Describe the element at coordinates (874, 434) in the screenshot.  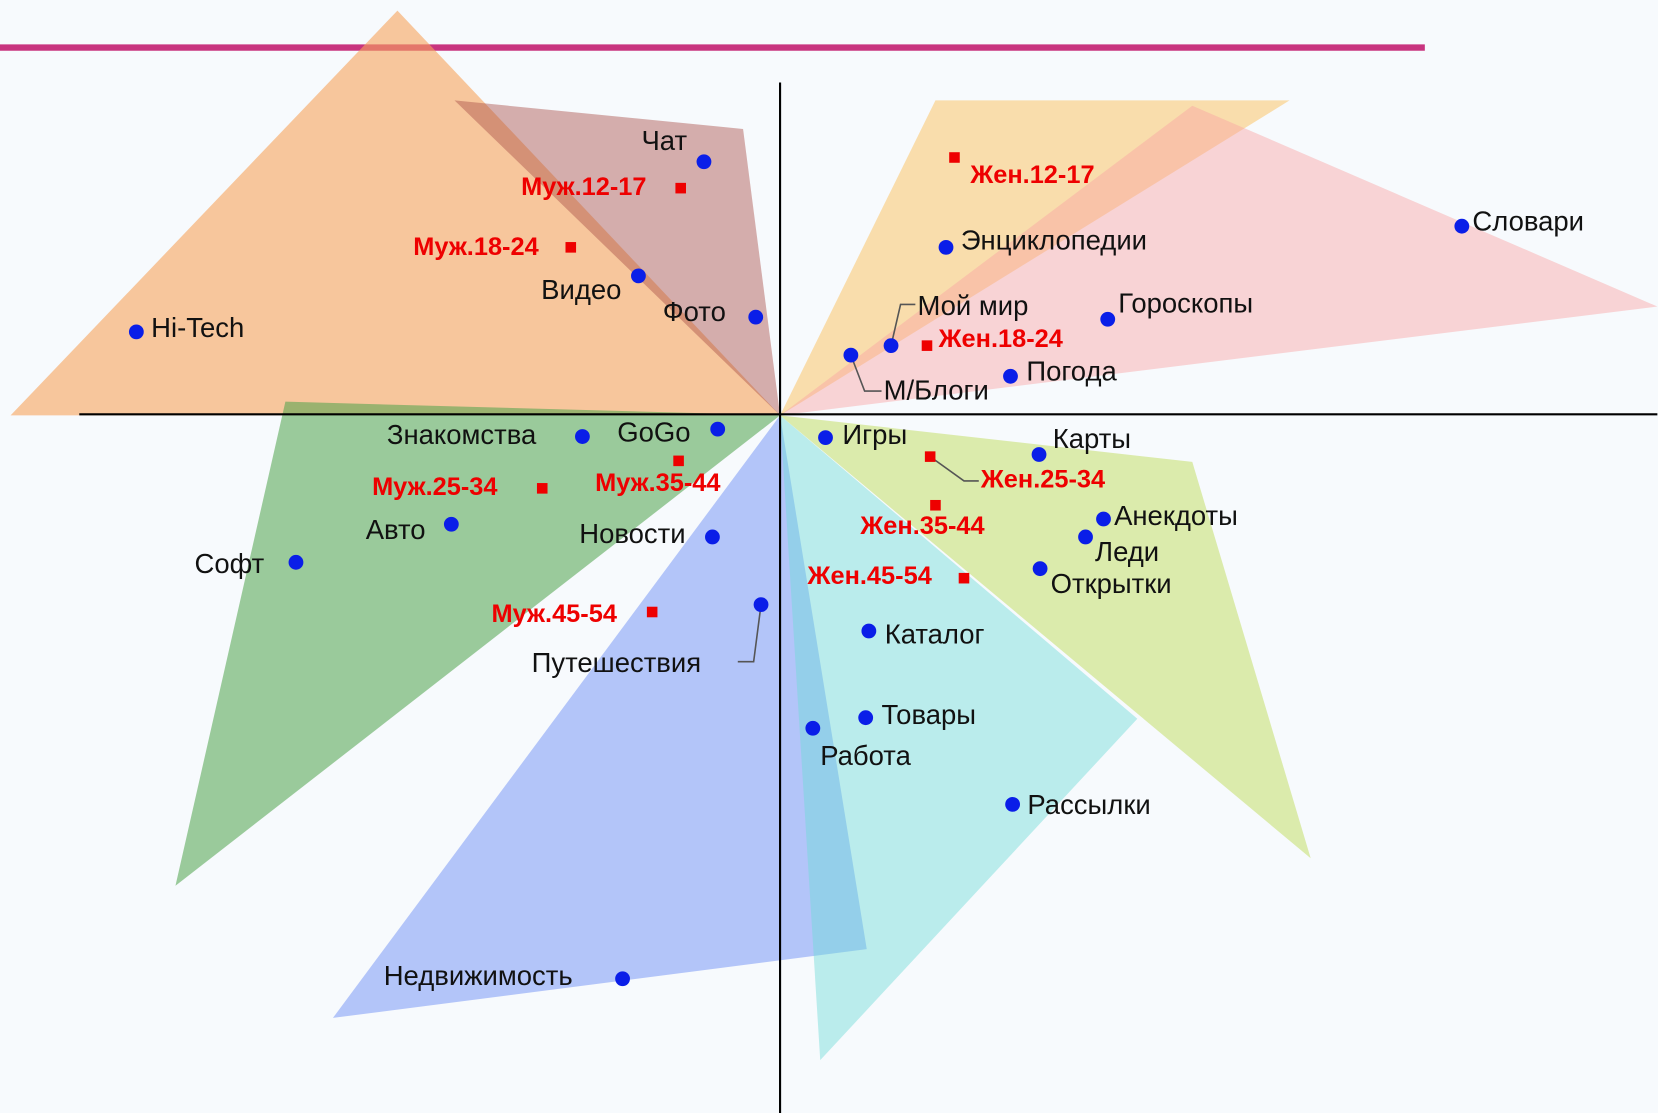
I see `site-label: Игры` at that location.